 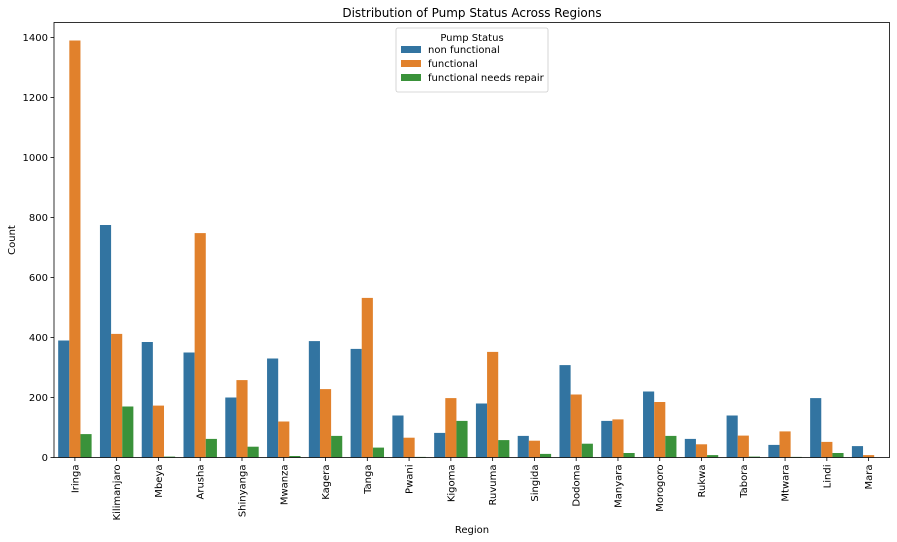 I want to click on x-tick-label: Kigoma, so click(x=451, y=484).